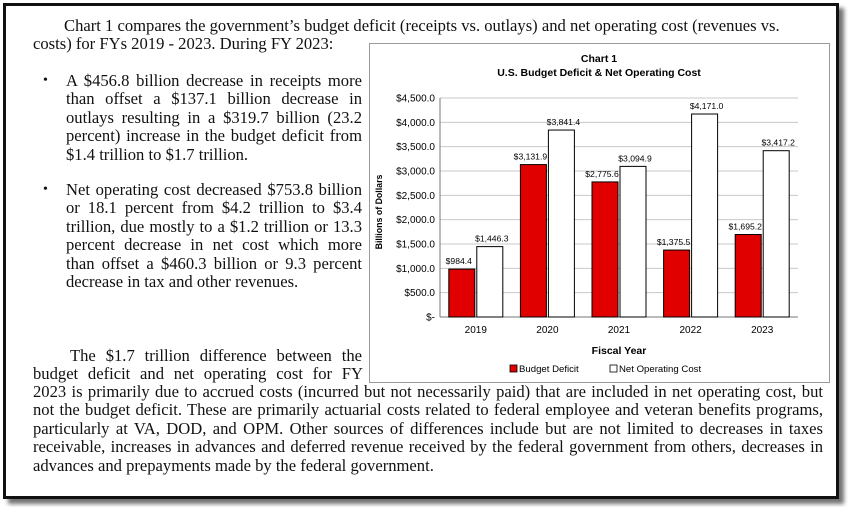 This screenshot has height=507, width=848. I want to click on data-label: $1,446.3, so click(492, 239).